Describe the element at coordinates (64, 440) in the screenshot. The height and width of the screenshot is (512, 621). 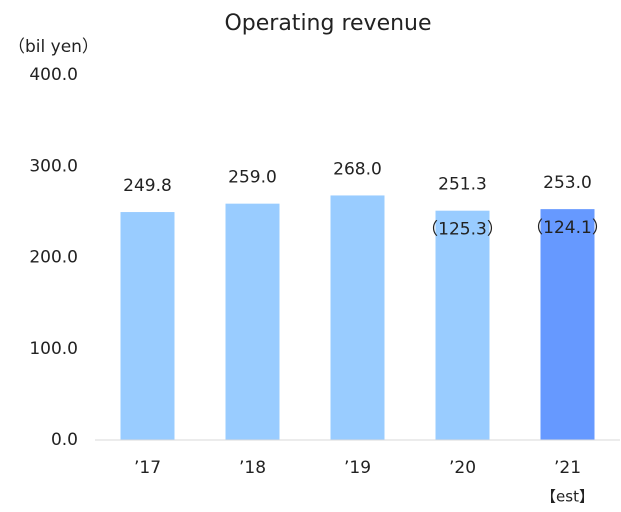
I see `y-tick-label: 0.0` at that location.